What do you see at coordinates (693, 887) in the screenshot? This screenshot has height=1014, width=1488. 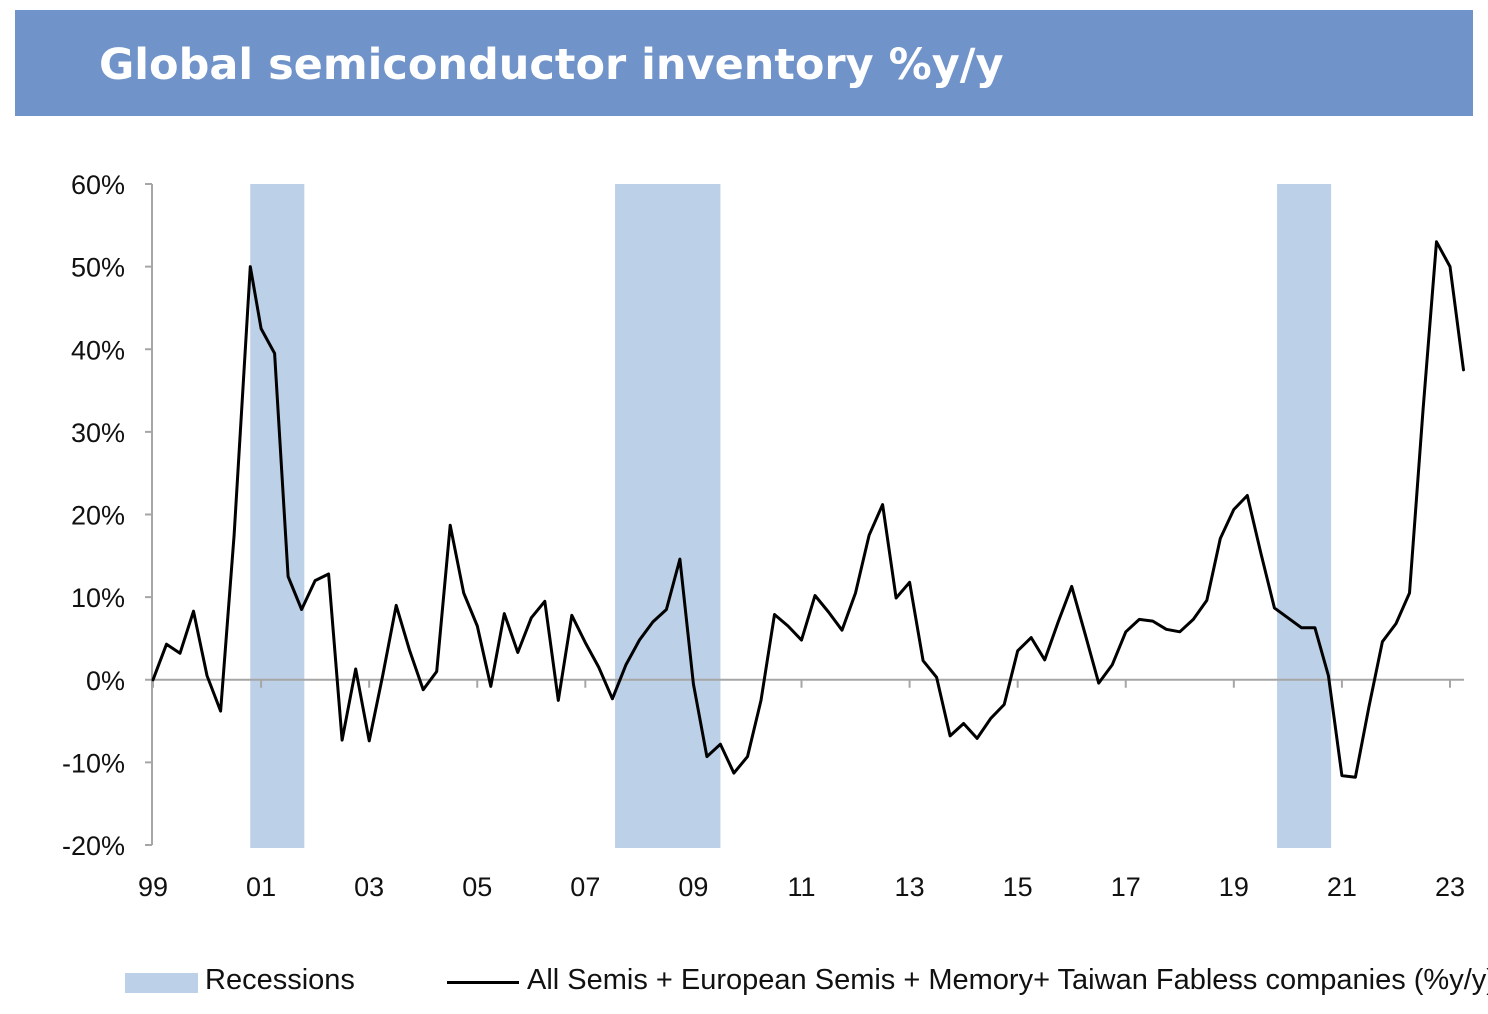 I see `x-tick-label: 09` at bounding box center [693, 887].